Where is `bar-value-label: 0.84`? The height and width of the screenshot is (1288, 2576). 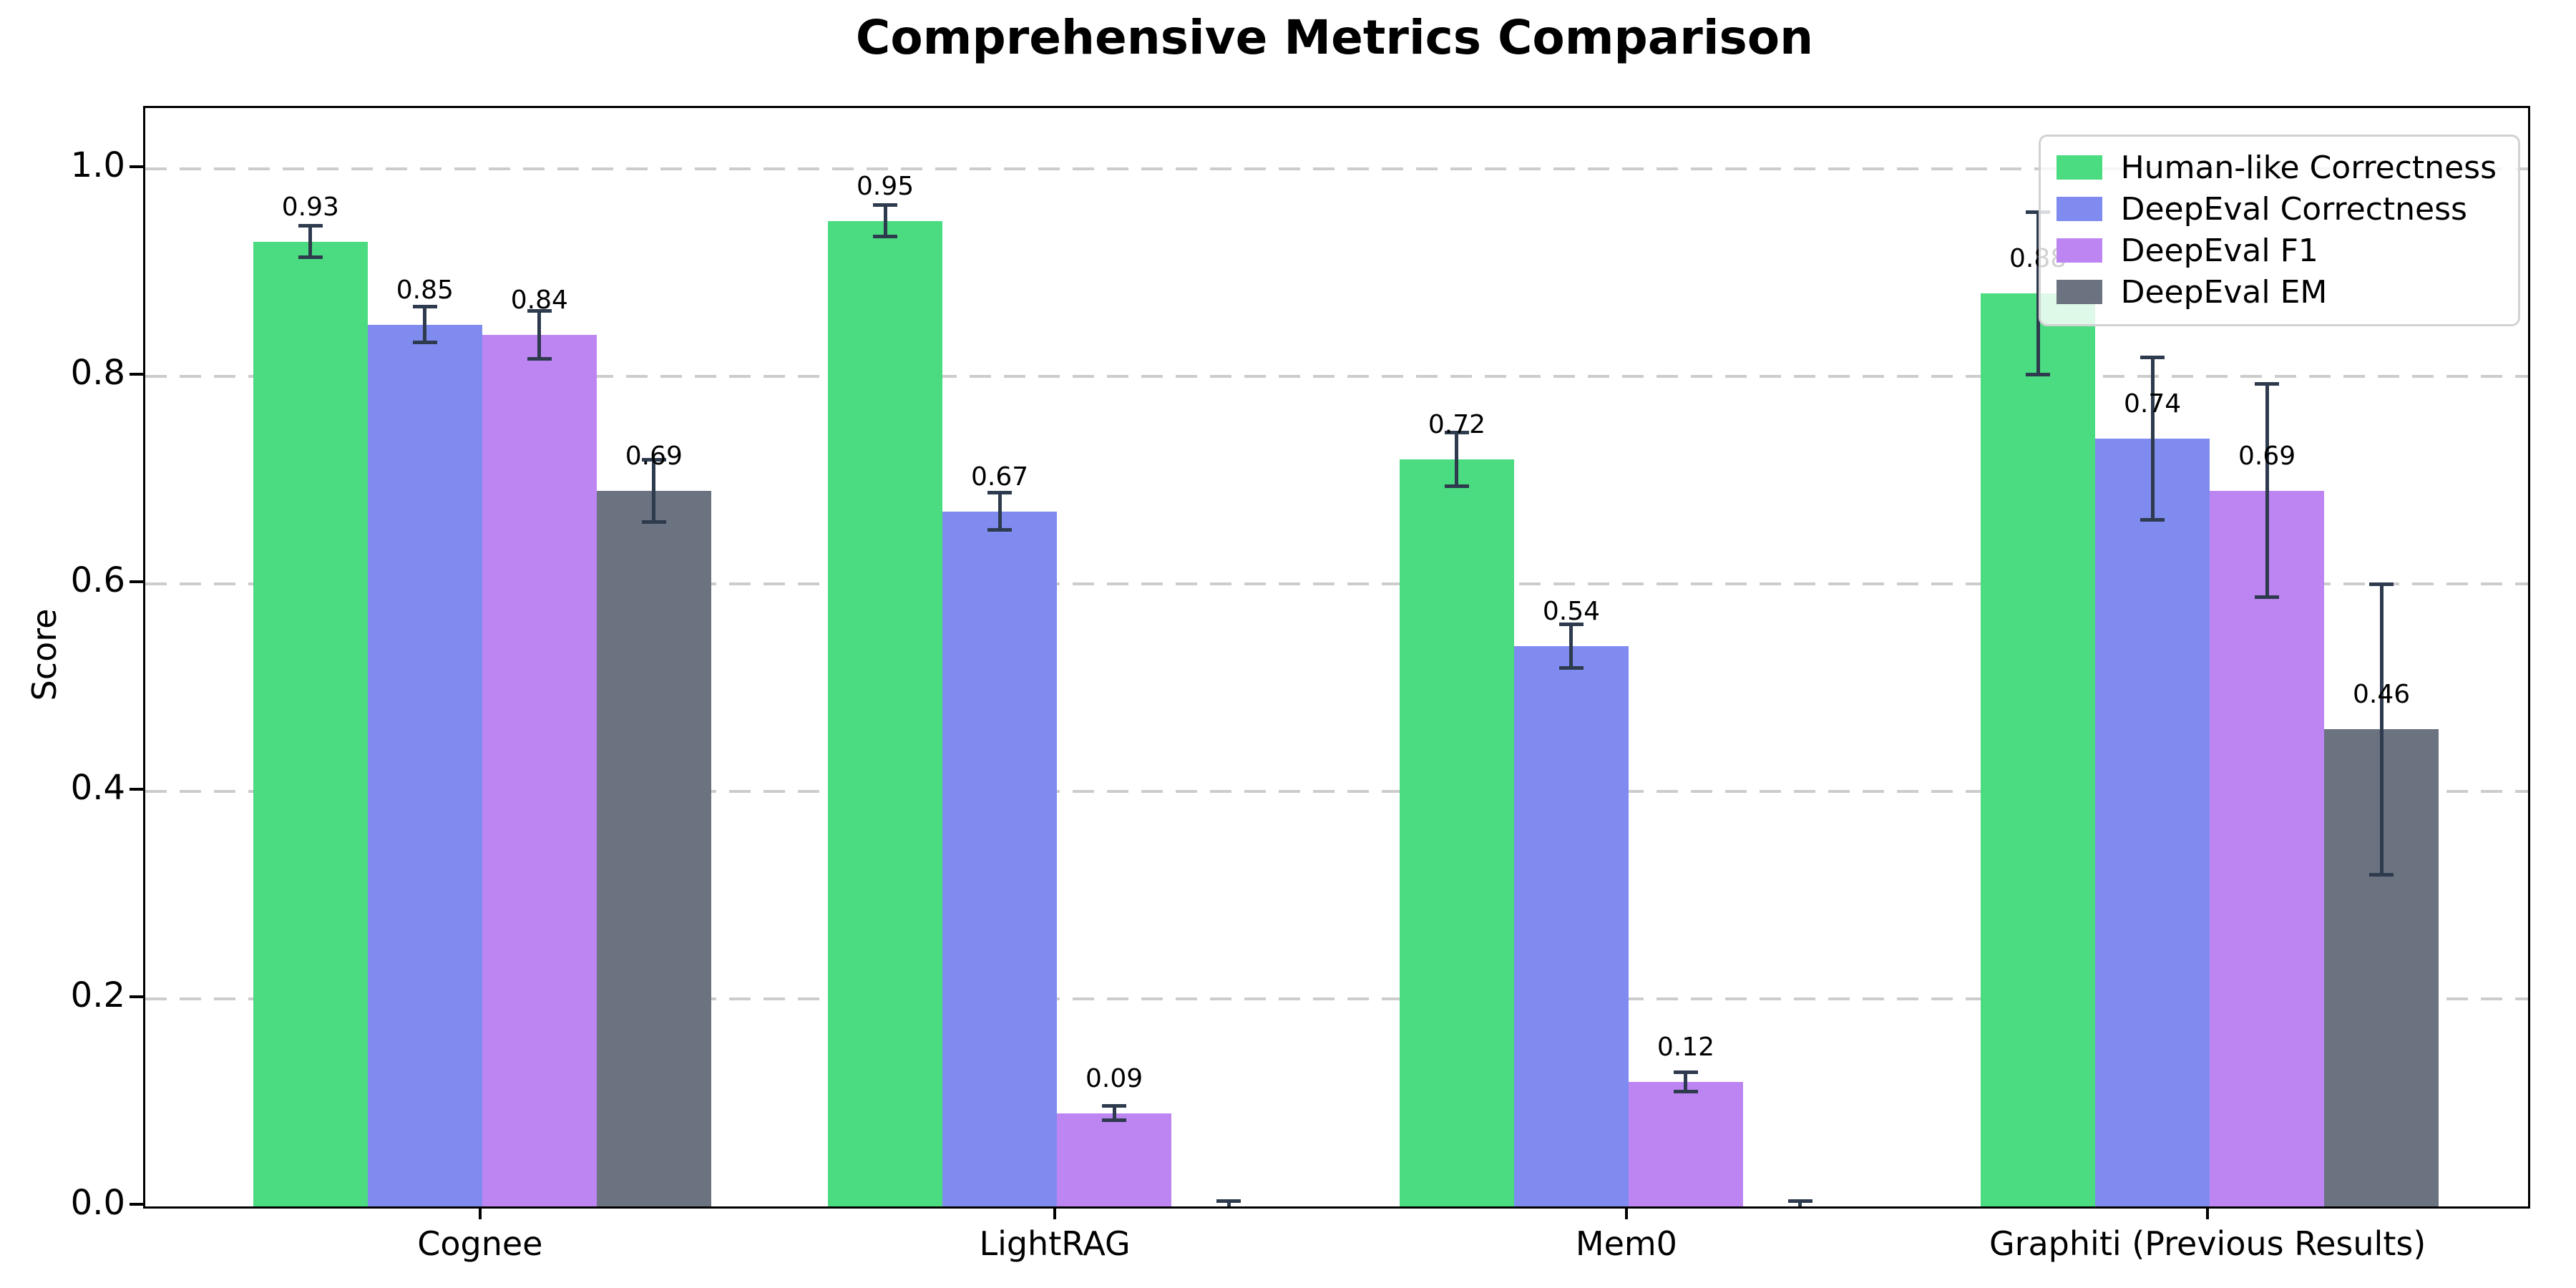 bar-value-label: 0.84 is located at coordinates (539, 300).